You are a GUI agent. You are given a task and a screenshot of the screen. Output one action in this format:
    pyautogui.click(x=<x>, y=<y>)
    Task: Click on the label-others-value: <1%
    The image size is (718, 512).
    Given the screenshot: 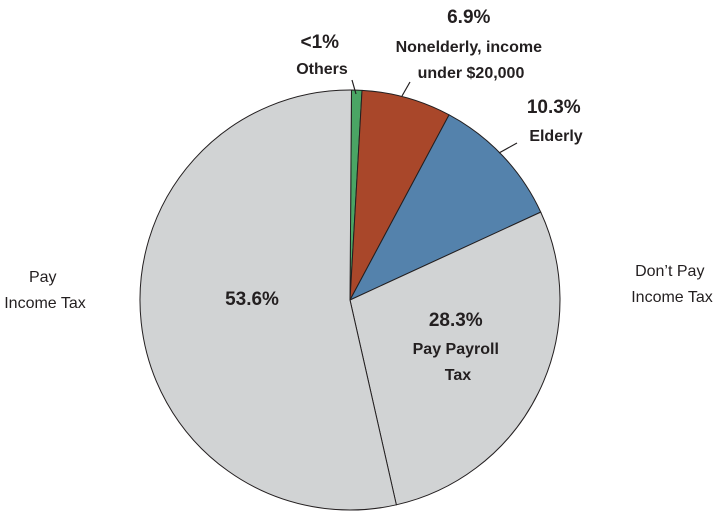 What is the action you would take?
    pyautogui.click(x=319, y=42)
    